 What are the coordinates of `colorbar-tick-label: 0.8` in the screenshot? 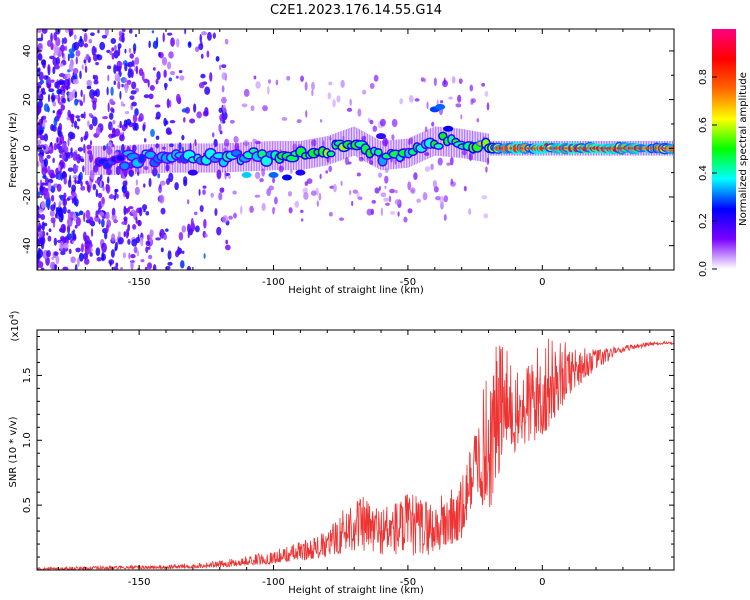 It's located at (703, 77).